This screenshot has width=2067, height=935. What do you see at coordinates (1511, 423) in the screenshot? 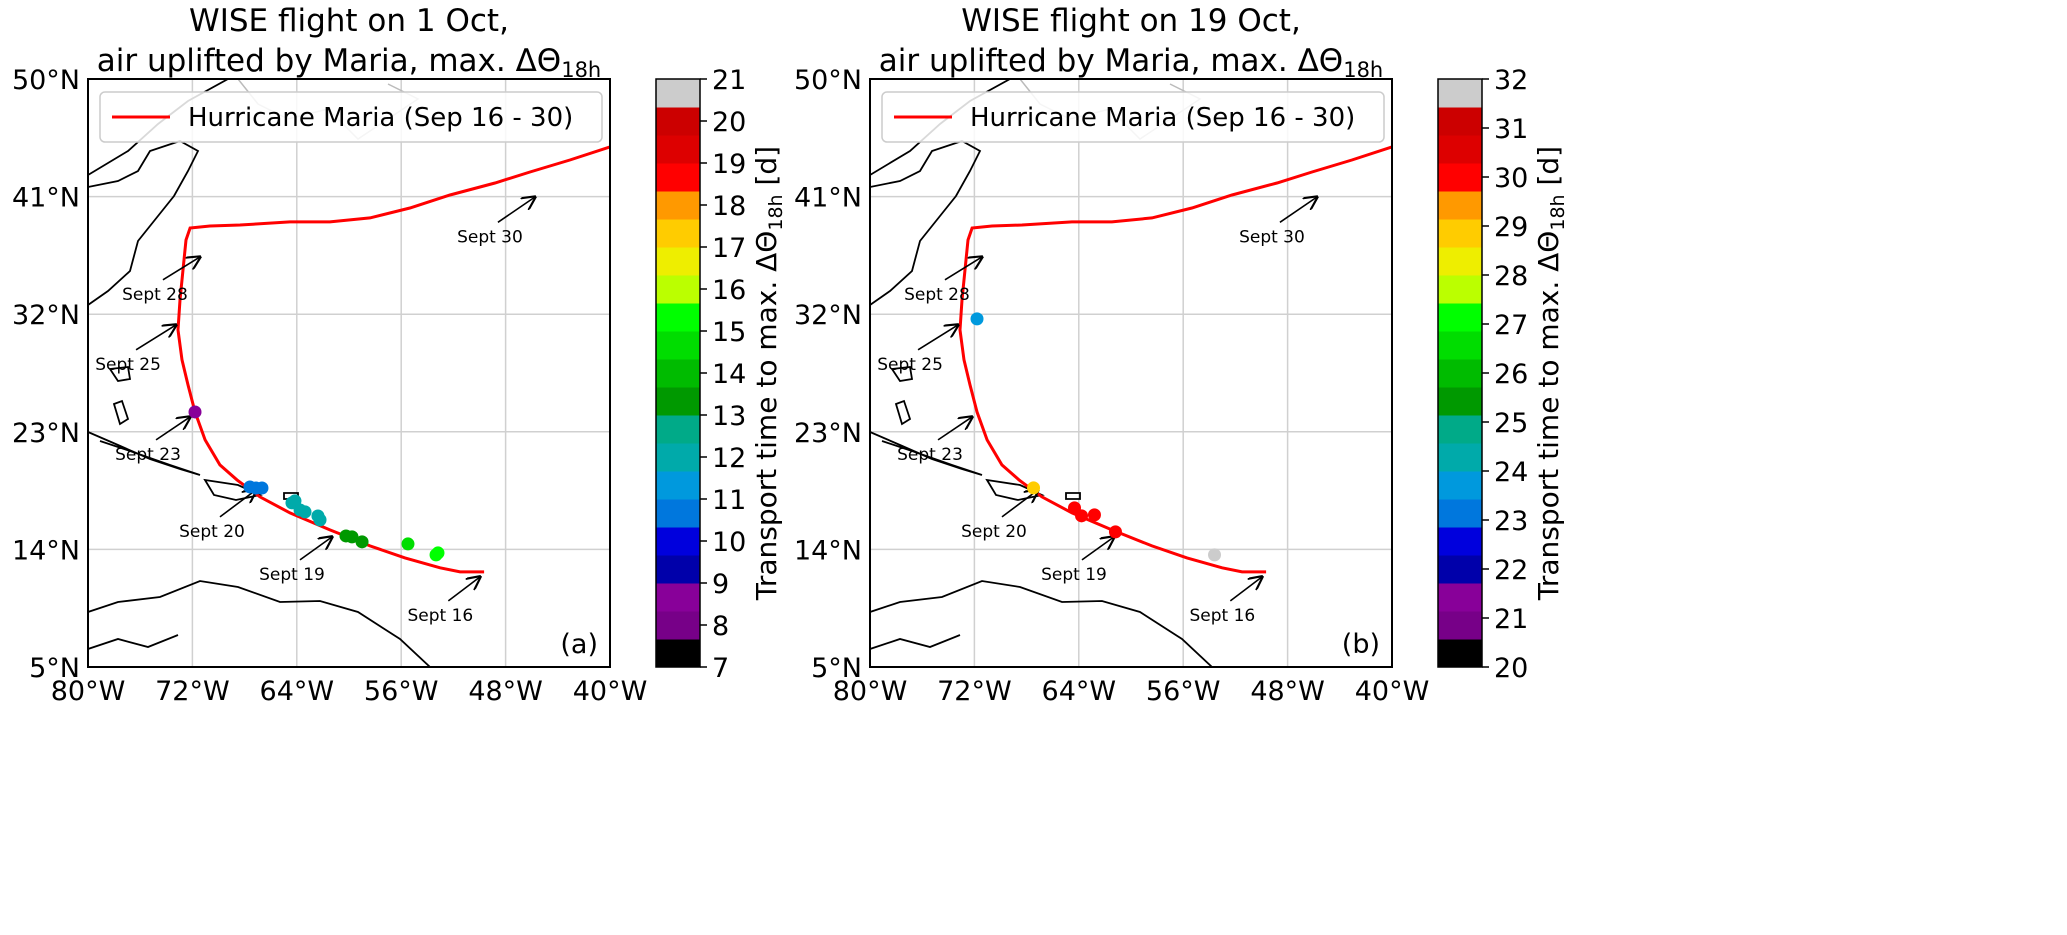
I see `colorbar-tick-label: 25` at bounding box center [1511, 423].